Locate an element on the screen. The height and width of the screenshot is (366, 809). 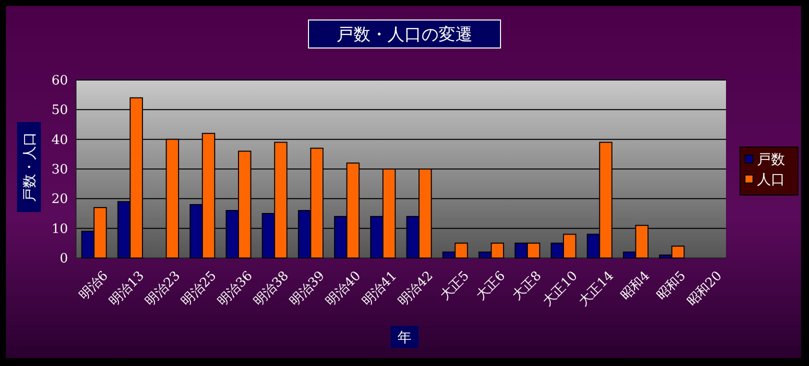
y-tick-label: 20 is located at coordinates (59, 200).